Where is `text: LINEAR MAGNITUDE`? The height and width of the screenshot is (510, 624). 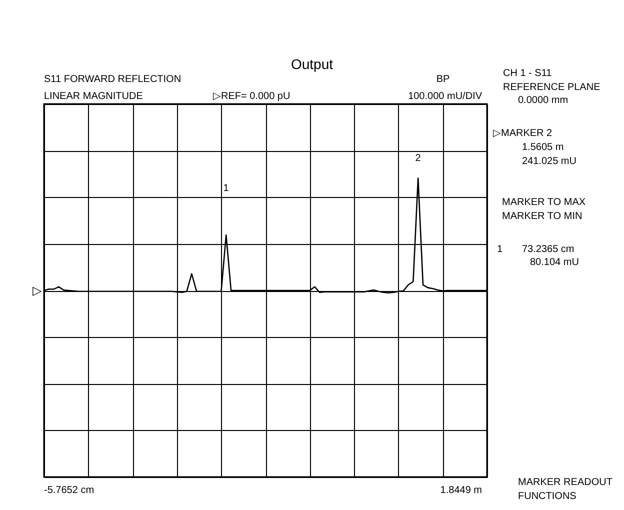
text: LINEAR MAGNITUDE is located at coordinates (94, 96).